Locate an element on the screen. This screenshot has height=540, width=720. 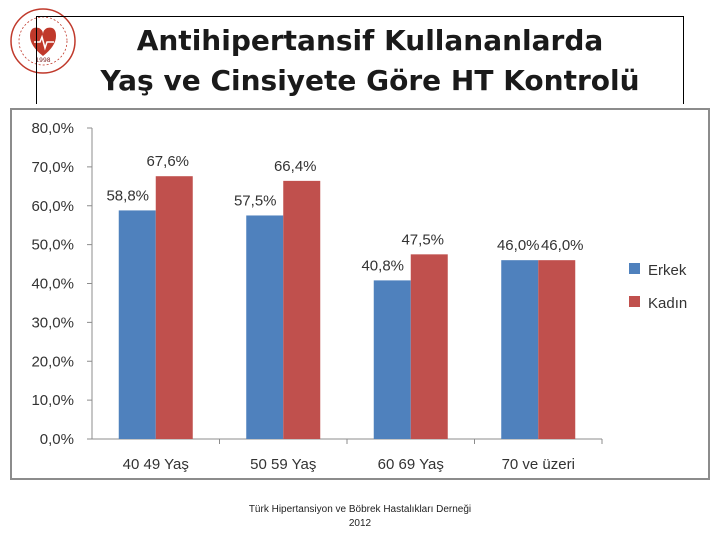
y-tick-label: 80,0% is located at coordinates (52, 128).